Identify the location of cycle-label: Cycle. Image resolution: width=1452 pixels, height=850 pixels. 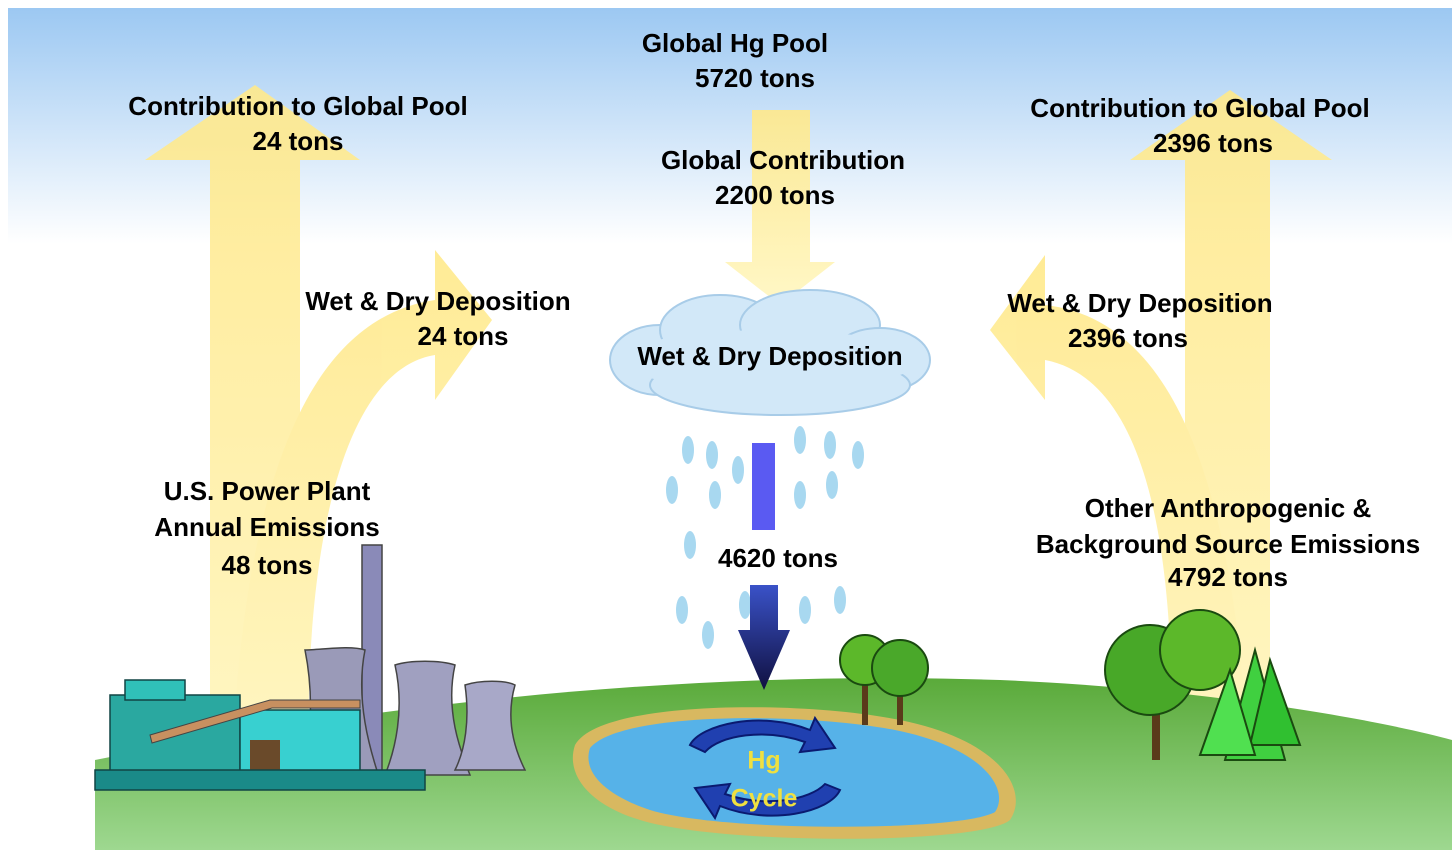
(764, 799).